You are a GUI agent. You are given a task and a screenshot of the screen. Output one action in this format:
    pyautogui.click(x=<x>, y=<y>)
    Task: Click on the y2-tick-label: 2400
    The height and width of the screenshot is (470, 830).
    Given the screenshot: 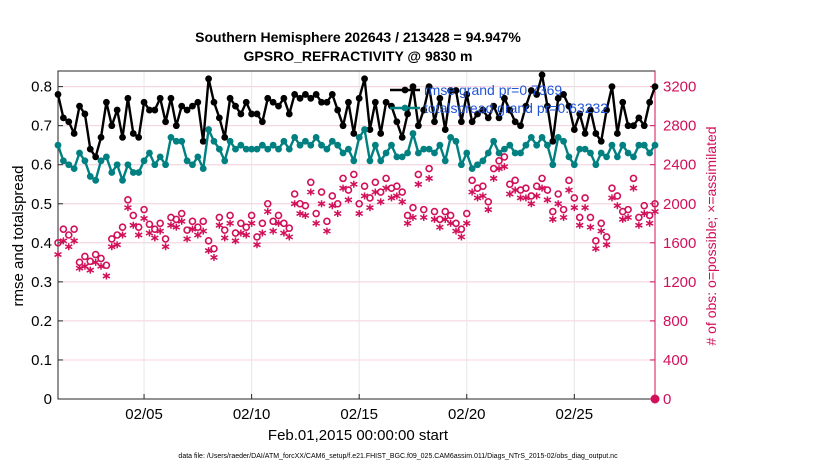 What is the action you would take?
    pyautogui.click(x=679, y=165)
    